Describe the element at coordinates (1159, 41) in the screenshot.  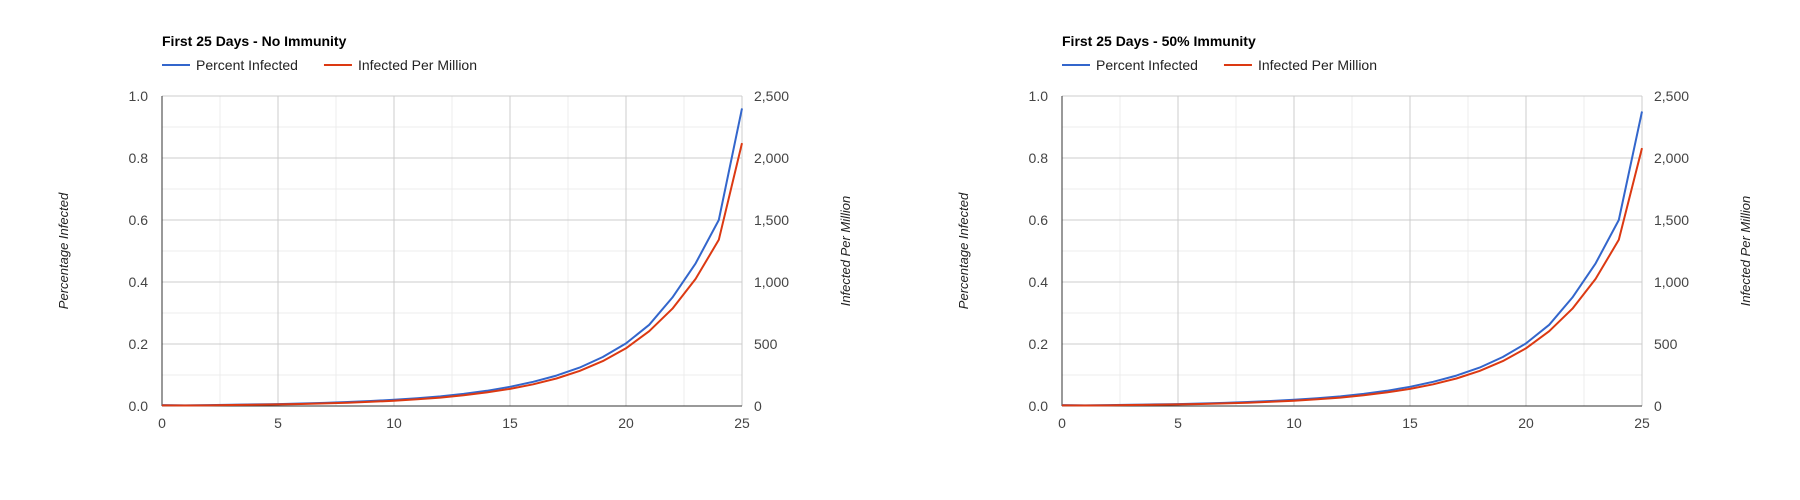
I see `chart-title: First 25 Days - 50% Immunity` at that location.